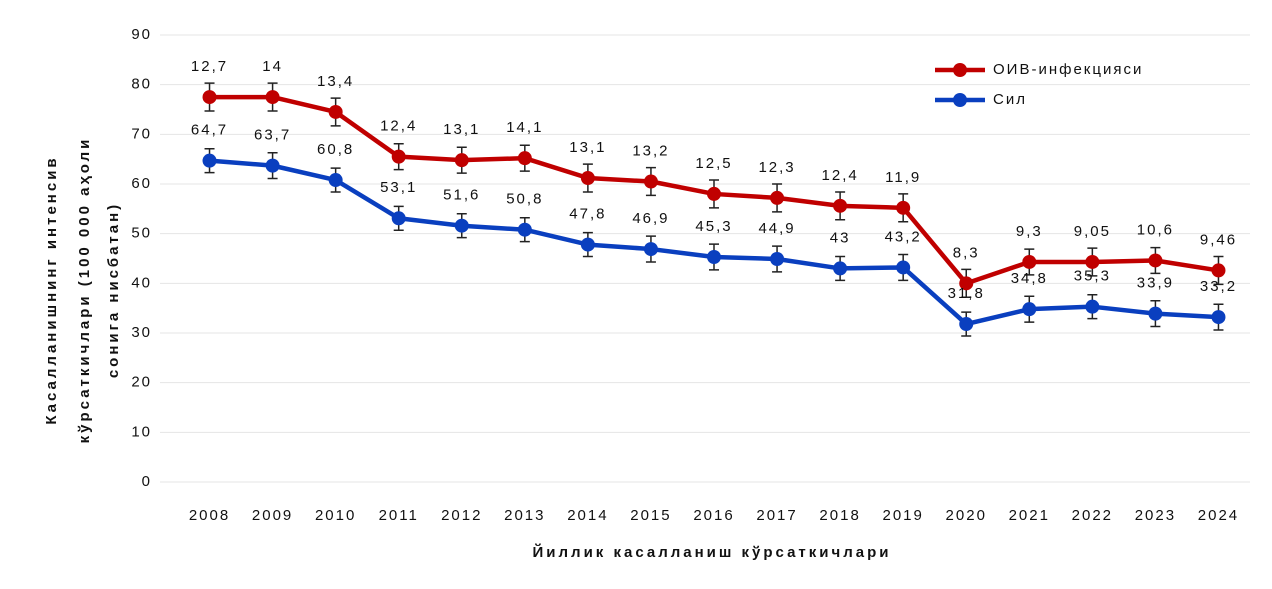  I want to click on data-label: 53,1, so click(398, 187).